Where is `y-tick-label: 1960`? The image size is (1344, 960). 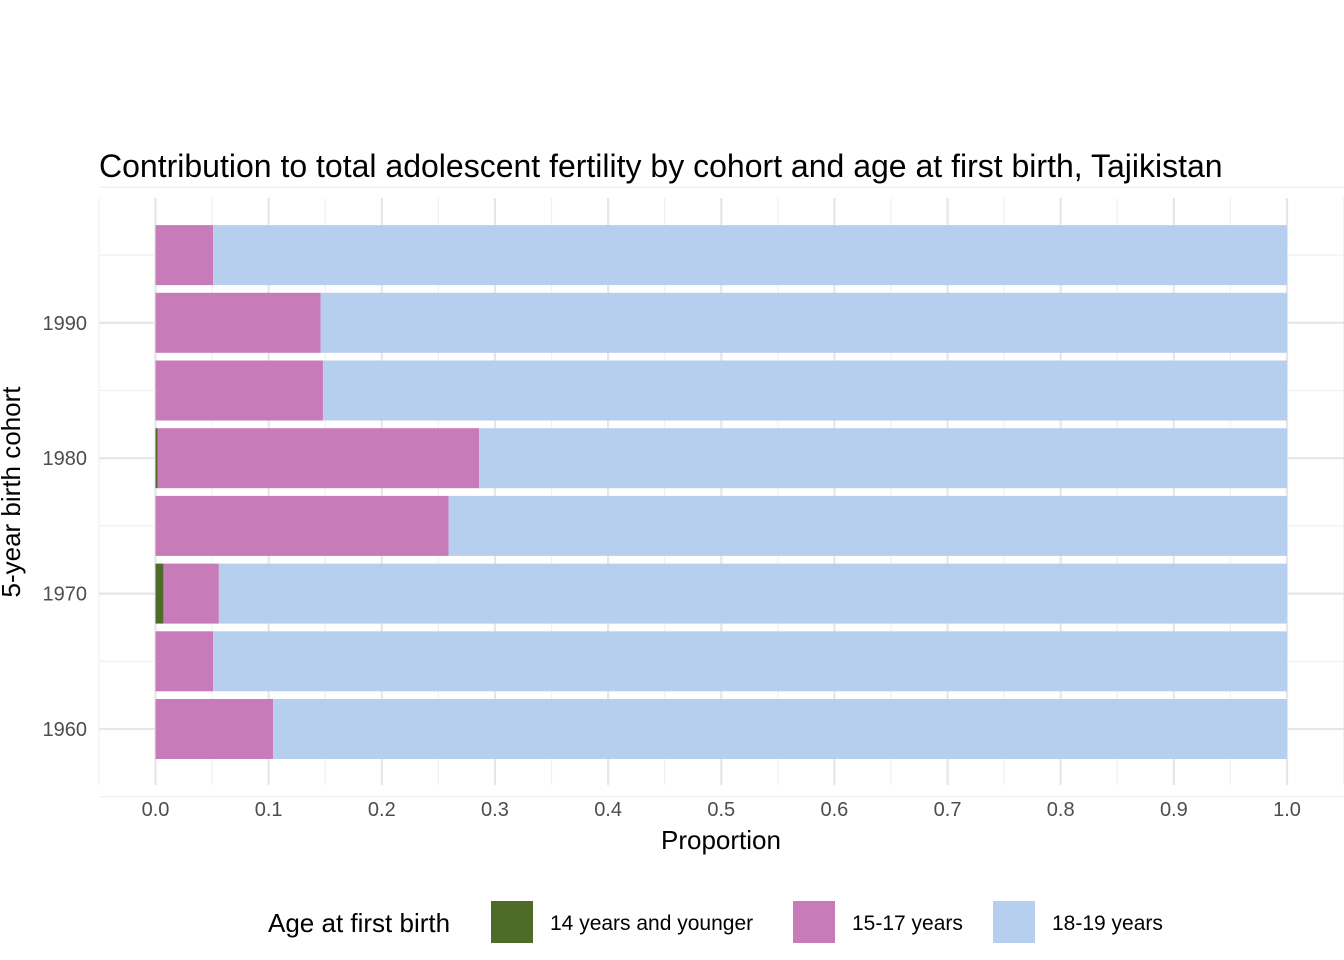
y-tick-label: 1960 is located at coordinates (65, 730).